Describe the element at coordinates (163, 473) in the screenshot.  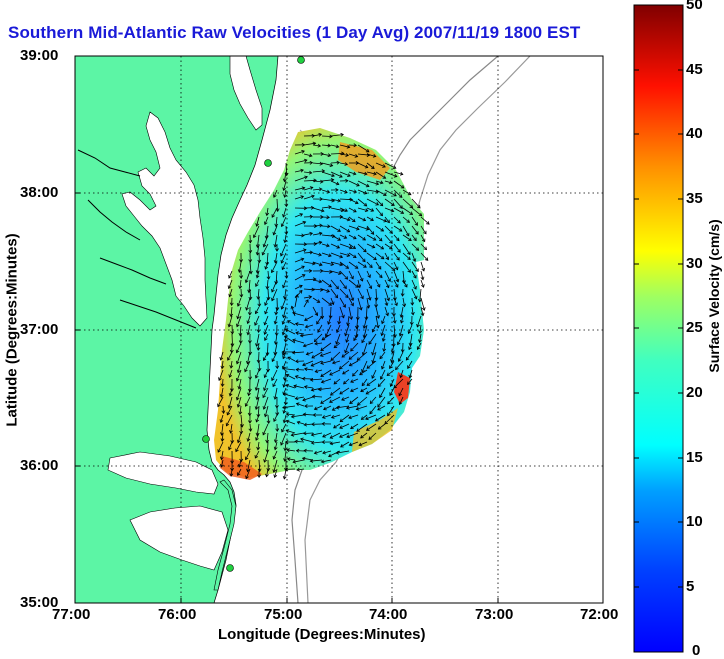
I see `albemarle-sound` at that location.